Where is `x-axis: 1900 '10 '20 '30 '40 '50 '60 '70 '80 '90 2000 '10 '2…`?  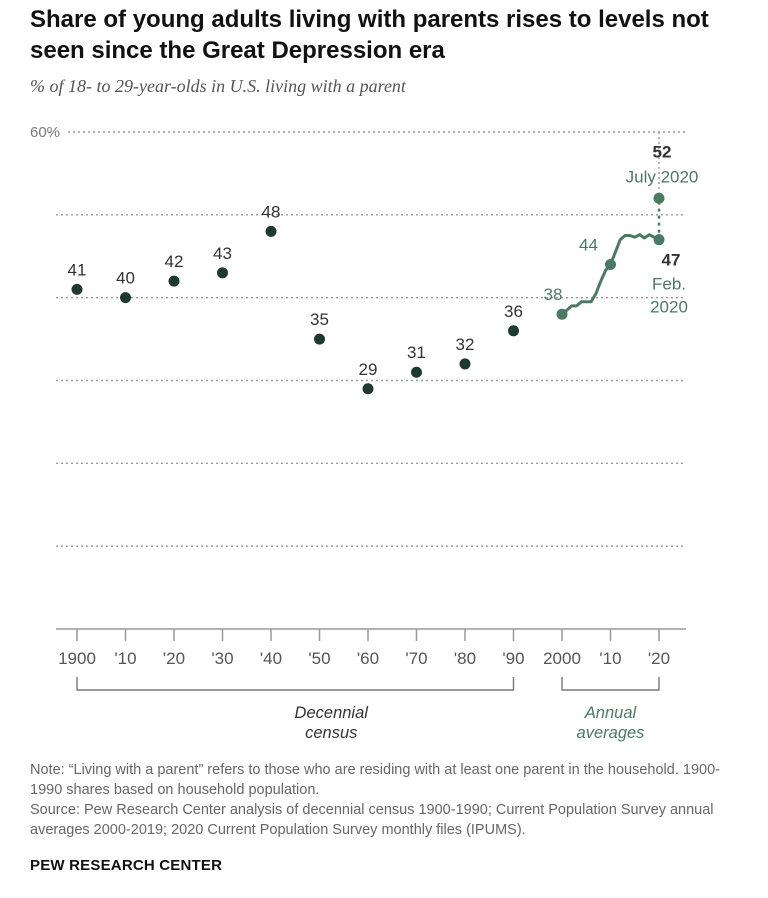 x-axis: 1900 '10 '20 '30 '40 '50 '60 '70 '80 '90 2000 '10 '2… is located at coordinates (371, 648).